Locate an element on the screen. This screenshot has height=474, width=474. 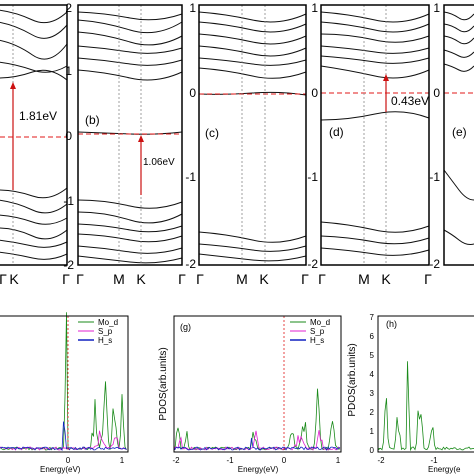
s-p-pdos-curve is located at coordinates (257, 440).